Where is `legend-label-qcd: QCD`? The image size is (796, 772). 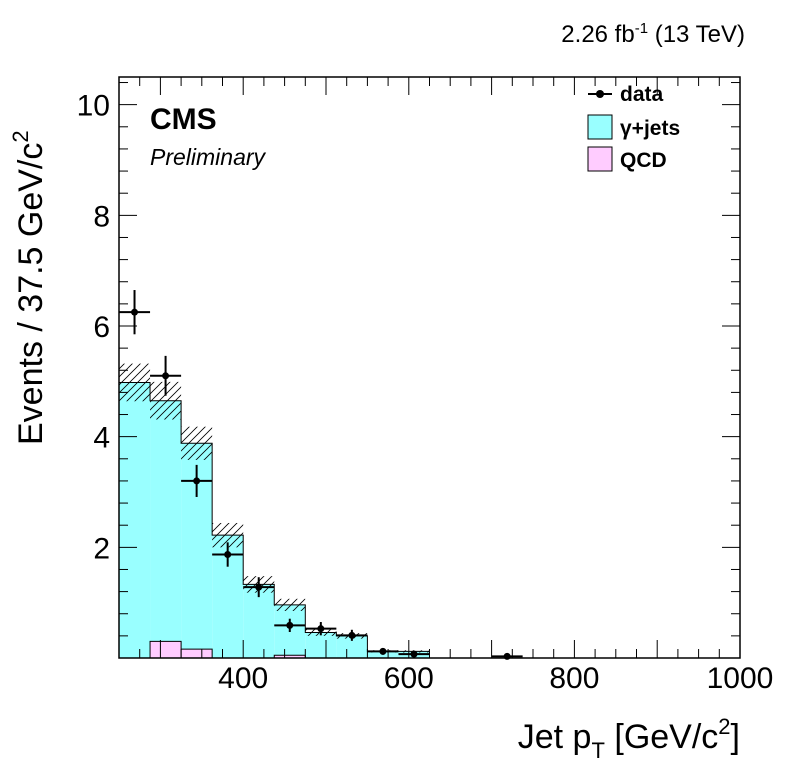
legend-label-qcd: QCD is located at coordinates (643, 160).